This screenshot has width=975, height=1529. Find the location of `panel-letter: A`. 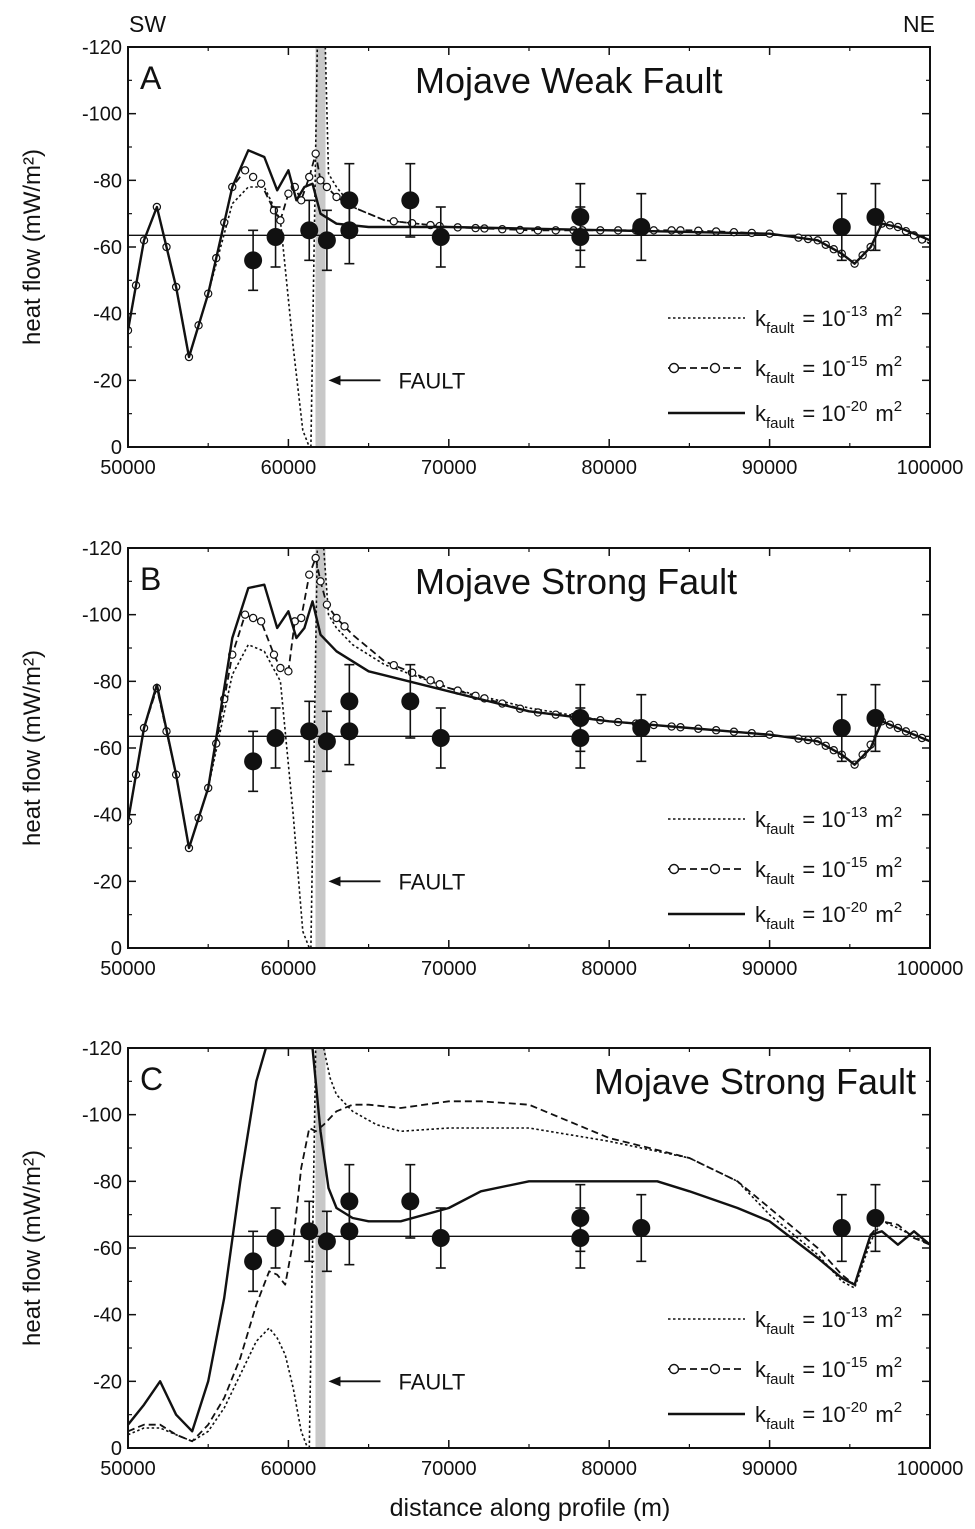

panel-letter: A is located at coordinates (151, 78).